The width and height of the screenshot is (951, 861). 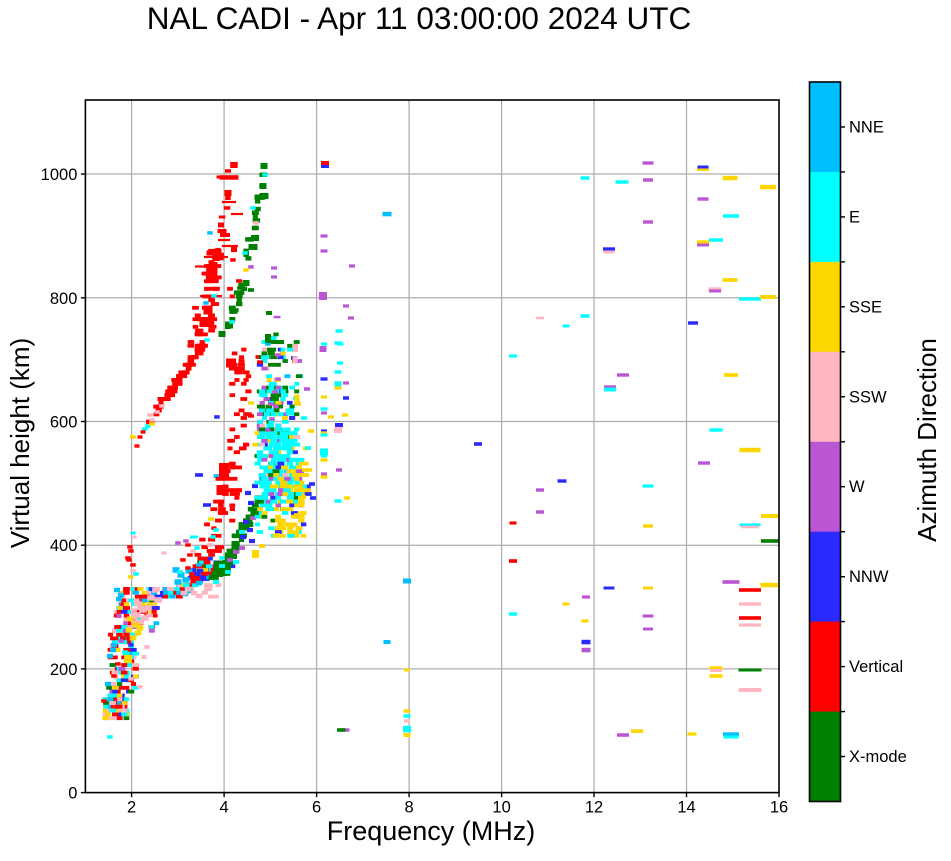 I want to click on svg-text: SSW, so click(x=868, y=397).